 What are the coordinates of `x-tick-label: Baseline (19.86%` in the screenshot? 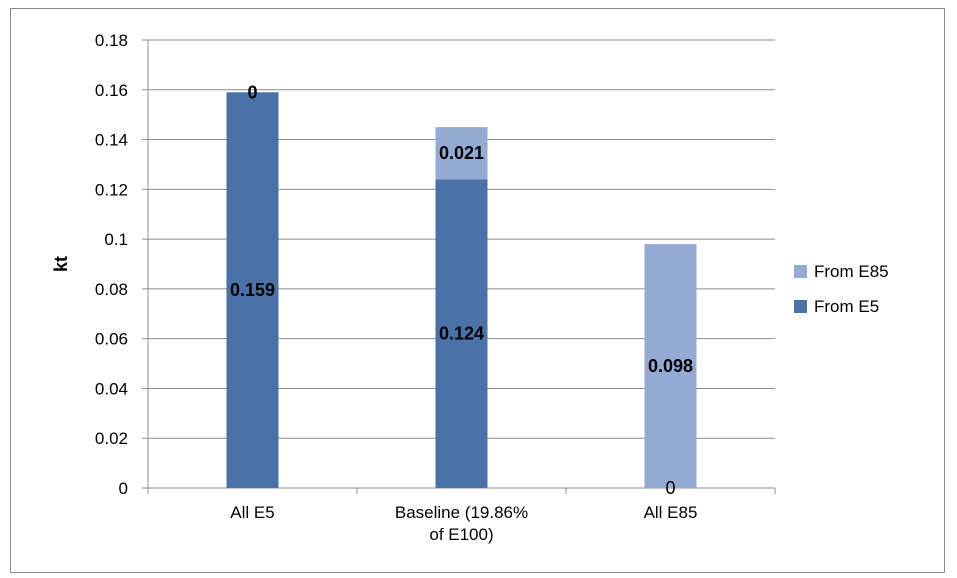 It's located at (461, 512).